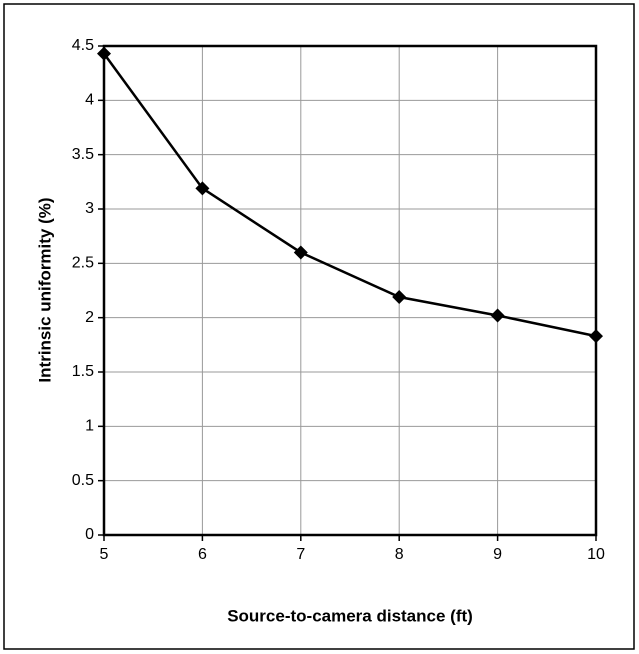  I want to click on x-tick-label: 9, so click(497, 554).